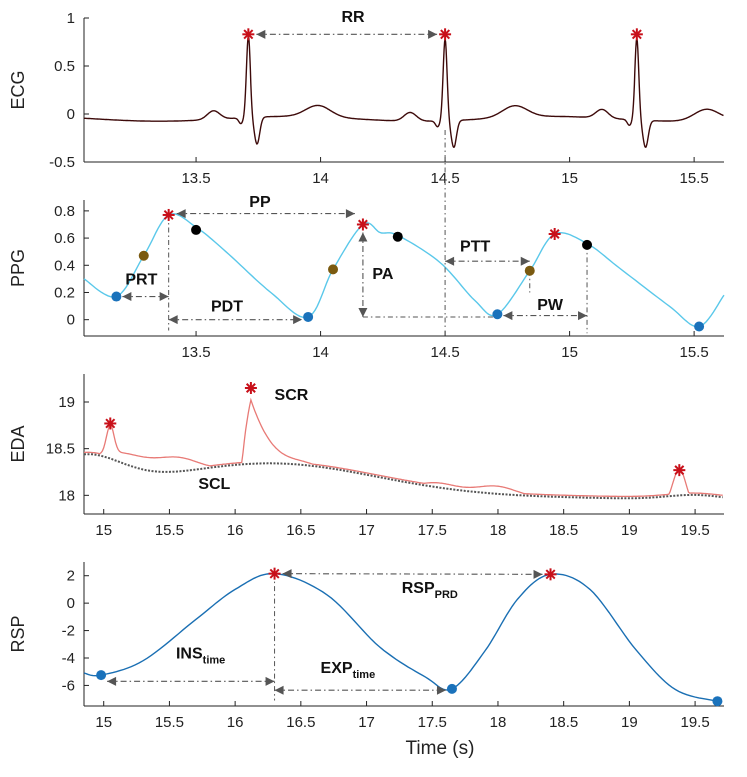  I want to click on expiration-time-arrow, so click(360, 690).